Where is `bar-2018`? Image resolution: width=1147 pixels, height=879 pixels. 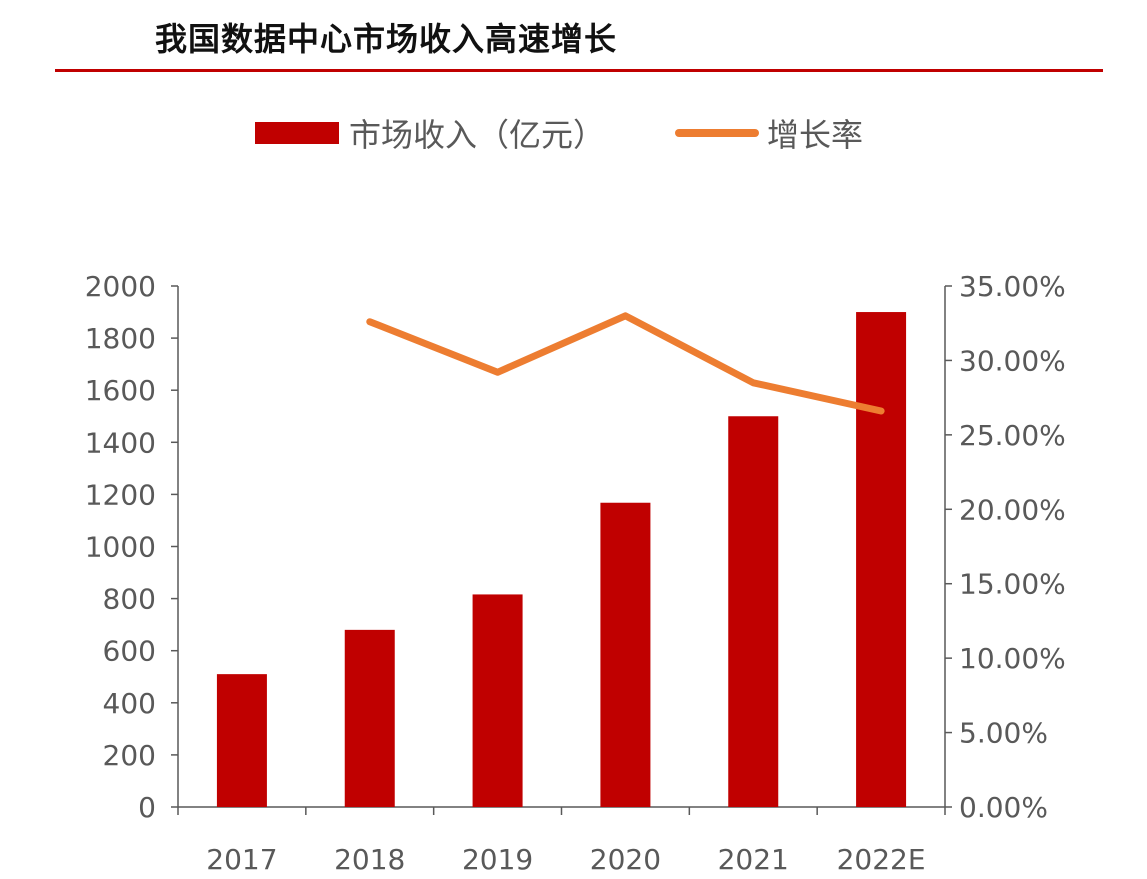
bar-2018 is located at coordinates (369, 718).